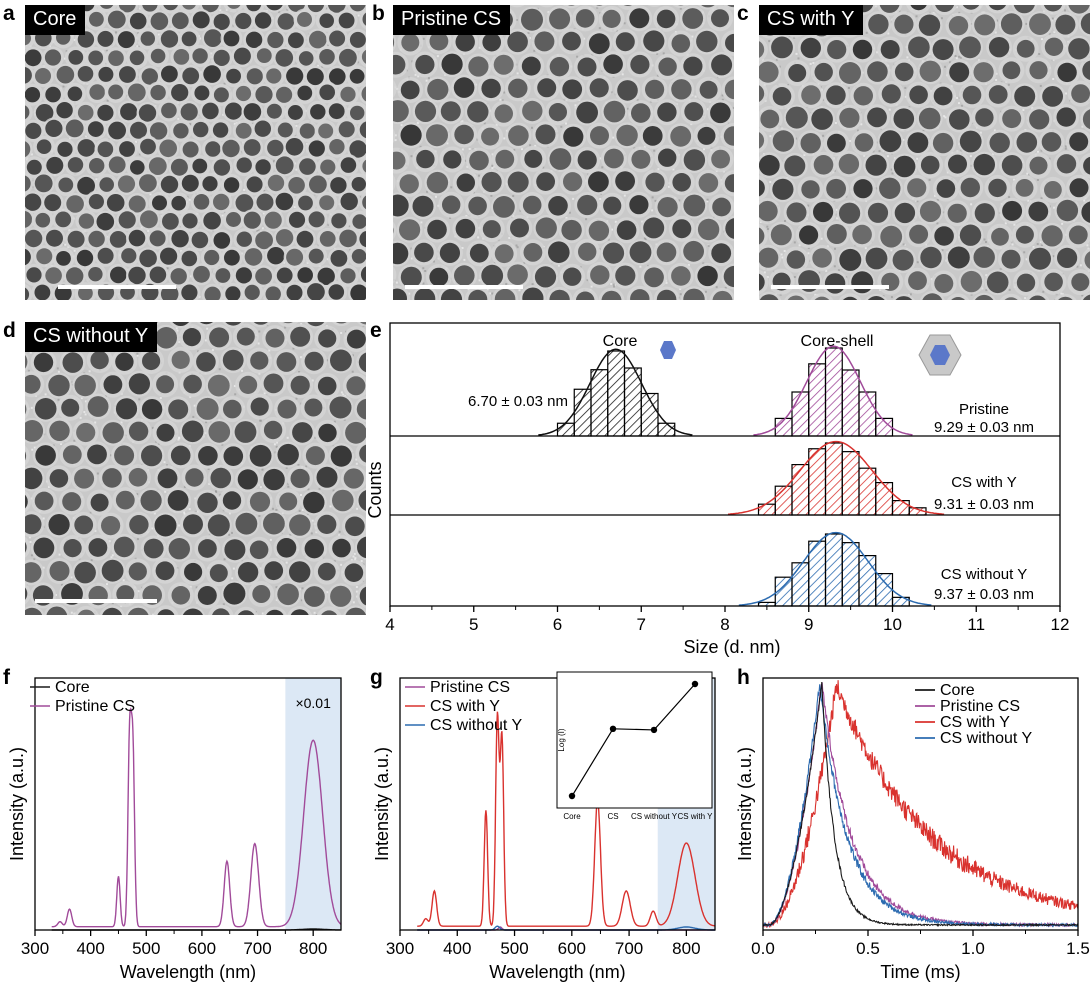  Describe the element at coordinates (924, 152) in the screenshot. I see `particle-layer` at that location.